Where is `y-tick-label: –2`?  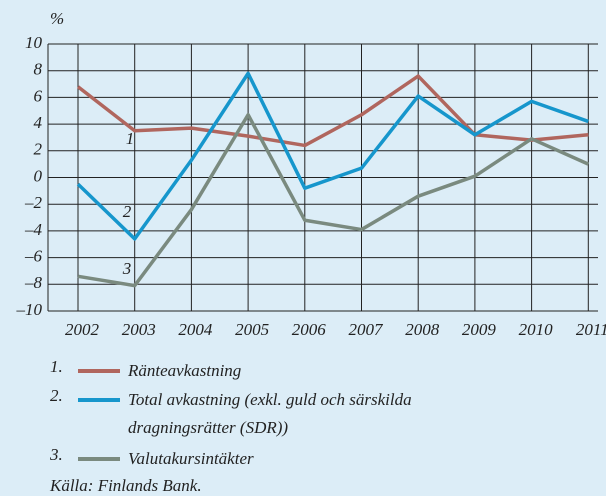
y-tick-label: –2 is located at coordinates (33, 202).